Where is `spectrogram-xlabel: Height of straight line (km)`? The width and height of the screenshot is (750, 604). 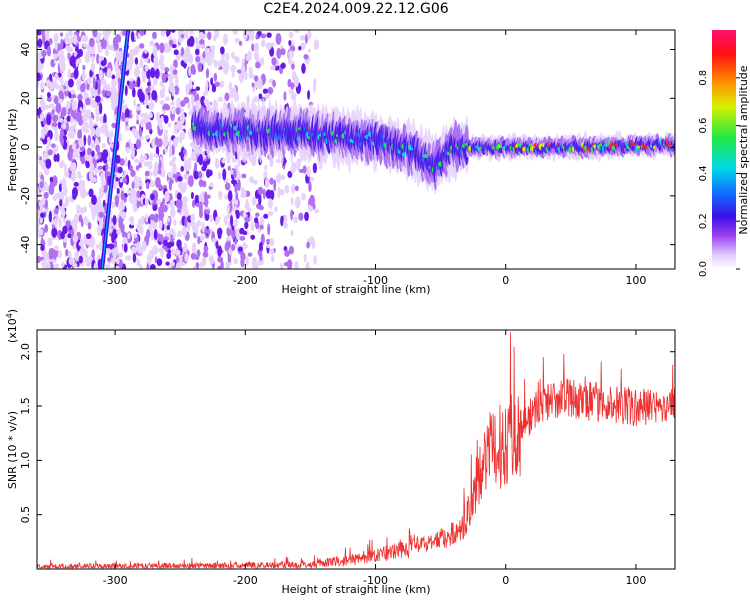
spectrogram-xlabel: Height of straight line (km) is located at coordinates (355, 289).